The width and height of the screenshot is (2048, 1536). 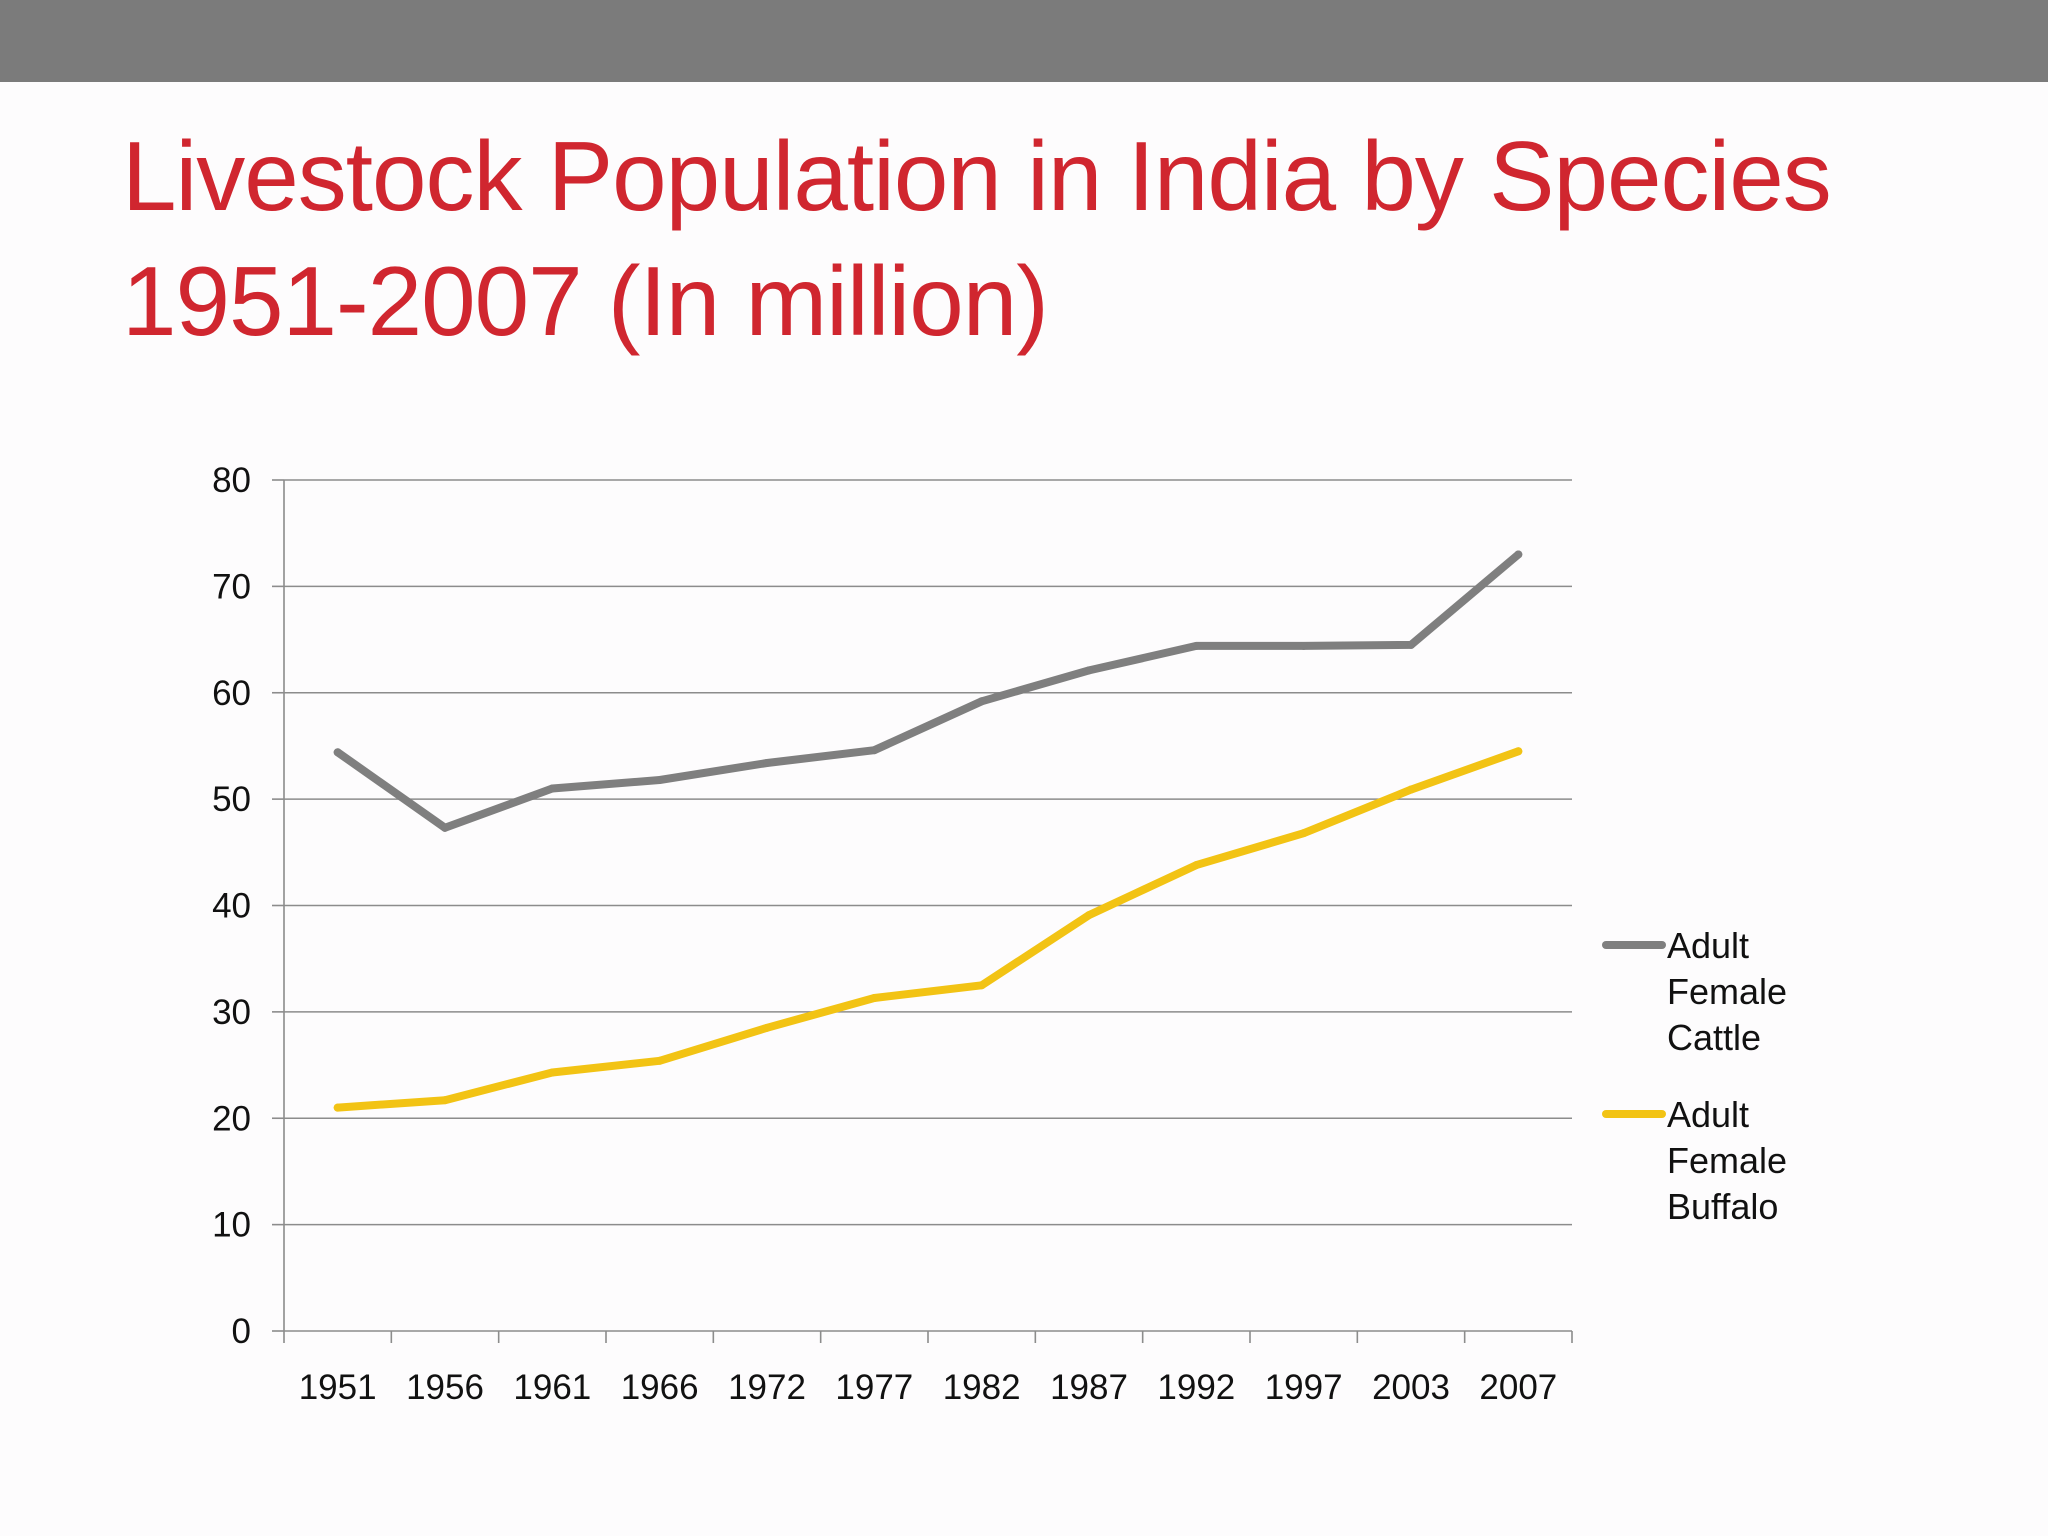 What do you see at coordinates (445, 1387) in the screenshot?
I see `x-tick-label: 1956` at bounding box center [445, 1387].